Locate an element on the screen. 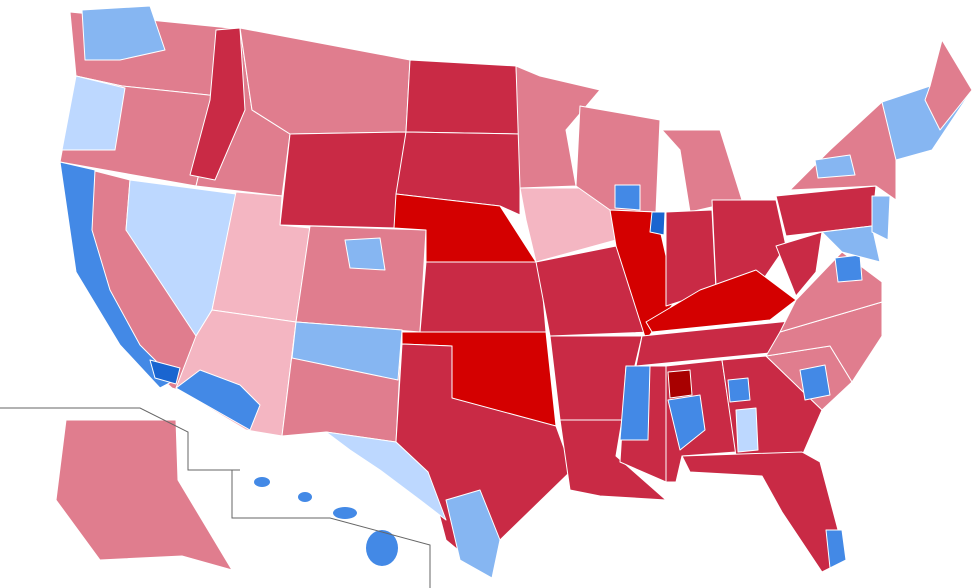  district-oregon-coast is located at coordinates (93, 113).